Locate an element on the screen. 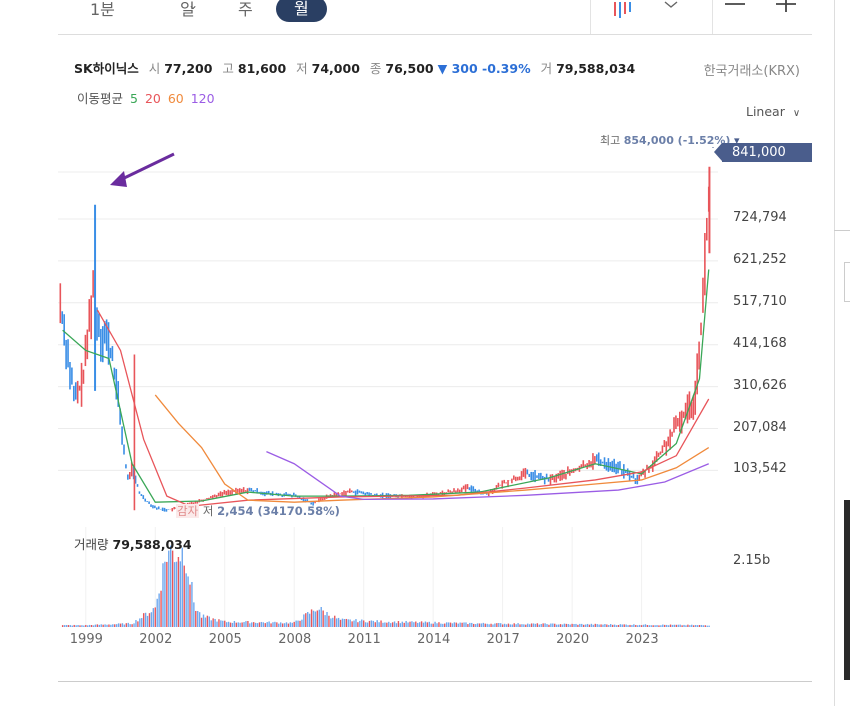  x-tick-label: 1999 is located at coordinates (86, 639).